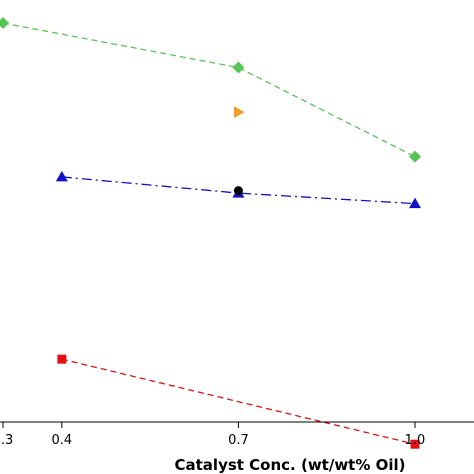 The image size is (474, 474). Describe the element at coordinates (239, 112) in the screenshot. I see `data-point-triangle-right` at that location.